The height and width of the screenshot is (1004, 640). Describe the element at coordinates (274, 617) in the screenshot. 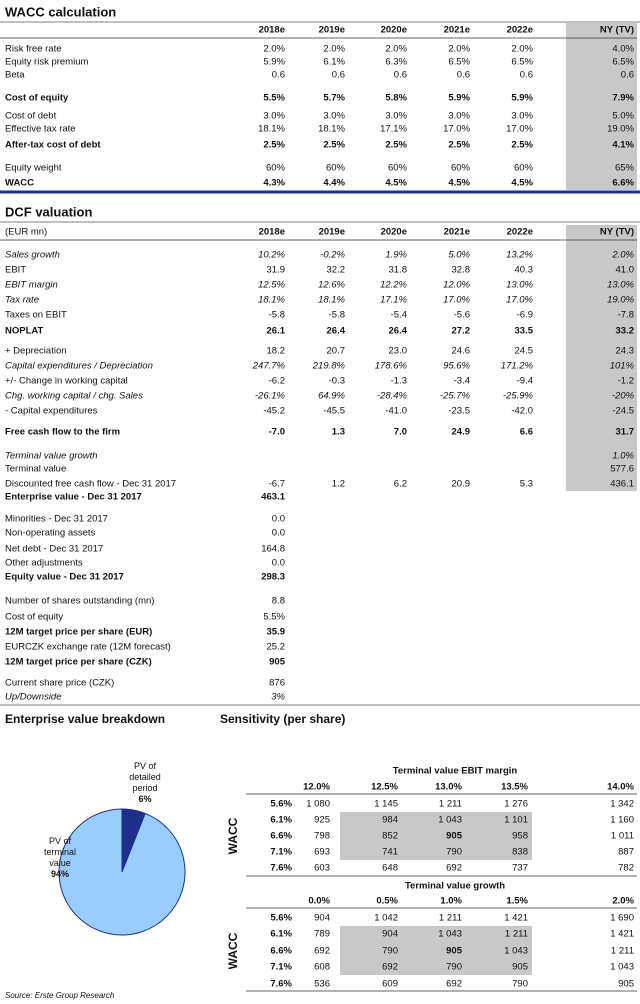

I see `cell: 5.5%` at that location.